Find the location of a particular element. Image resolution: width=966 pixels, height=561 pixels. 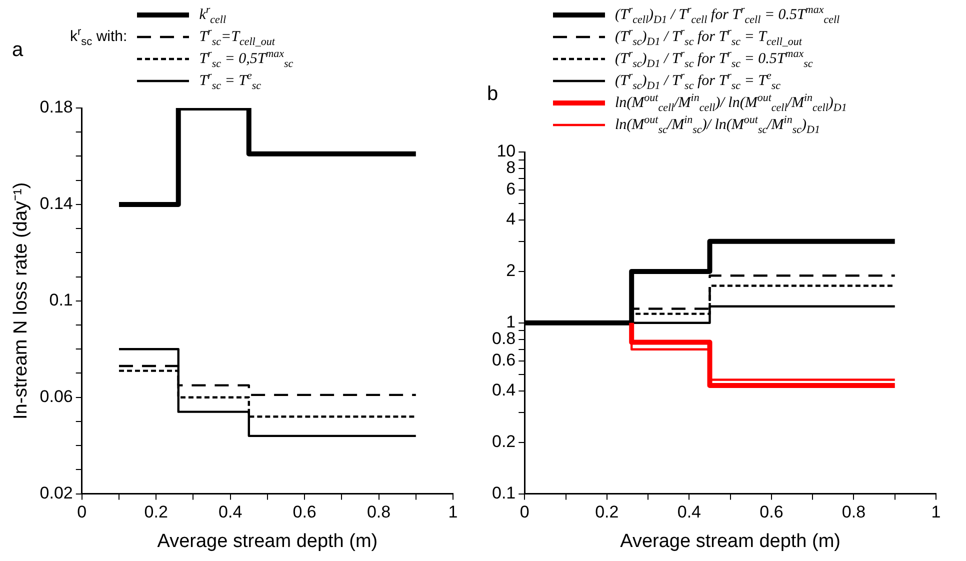

y-tick-label: 0.02 is located at coordinates (56, 492).